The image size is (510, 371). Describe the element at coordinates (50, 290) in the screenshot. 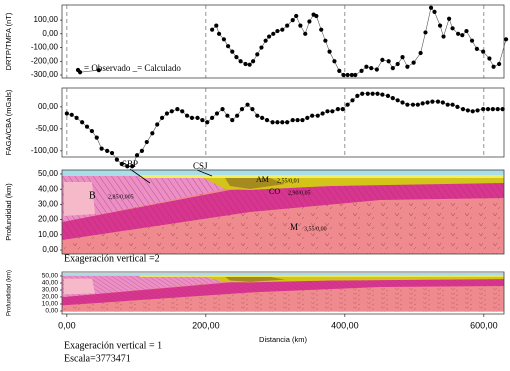

I see `y-tick-label: 30,00` at that location.